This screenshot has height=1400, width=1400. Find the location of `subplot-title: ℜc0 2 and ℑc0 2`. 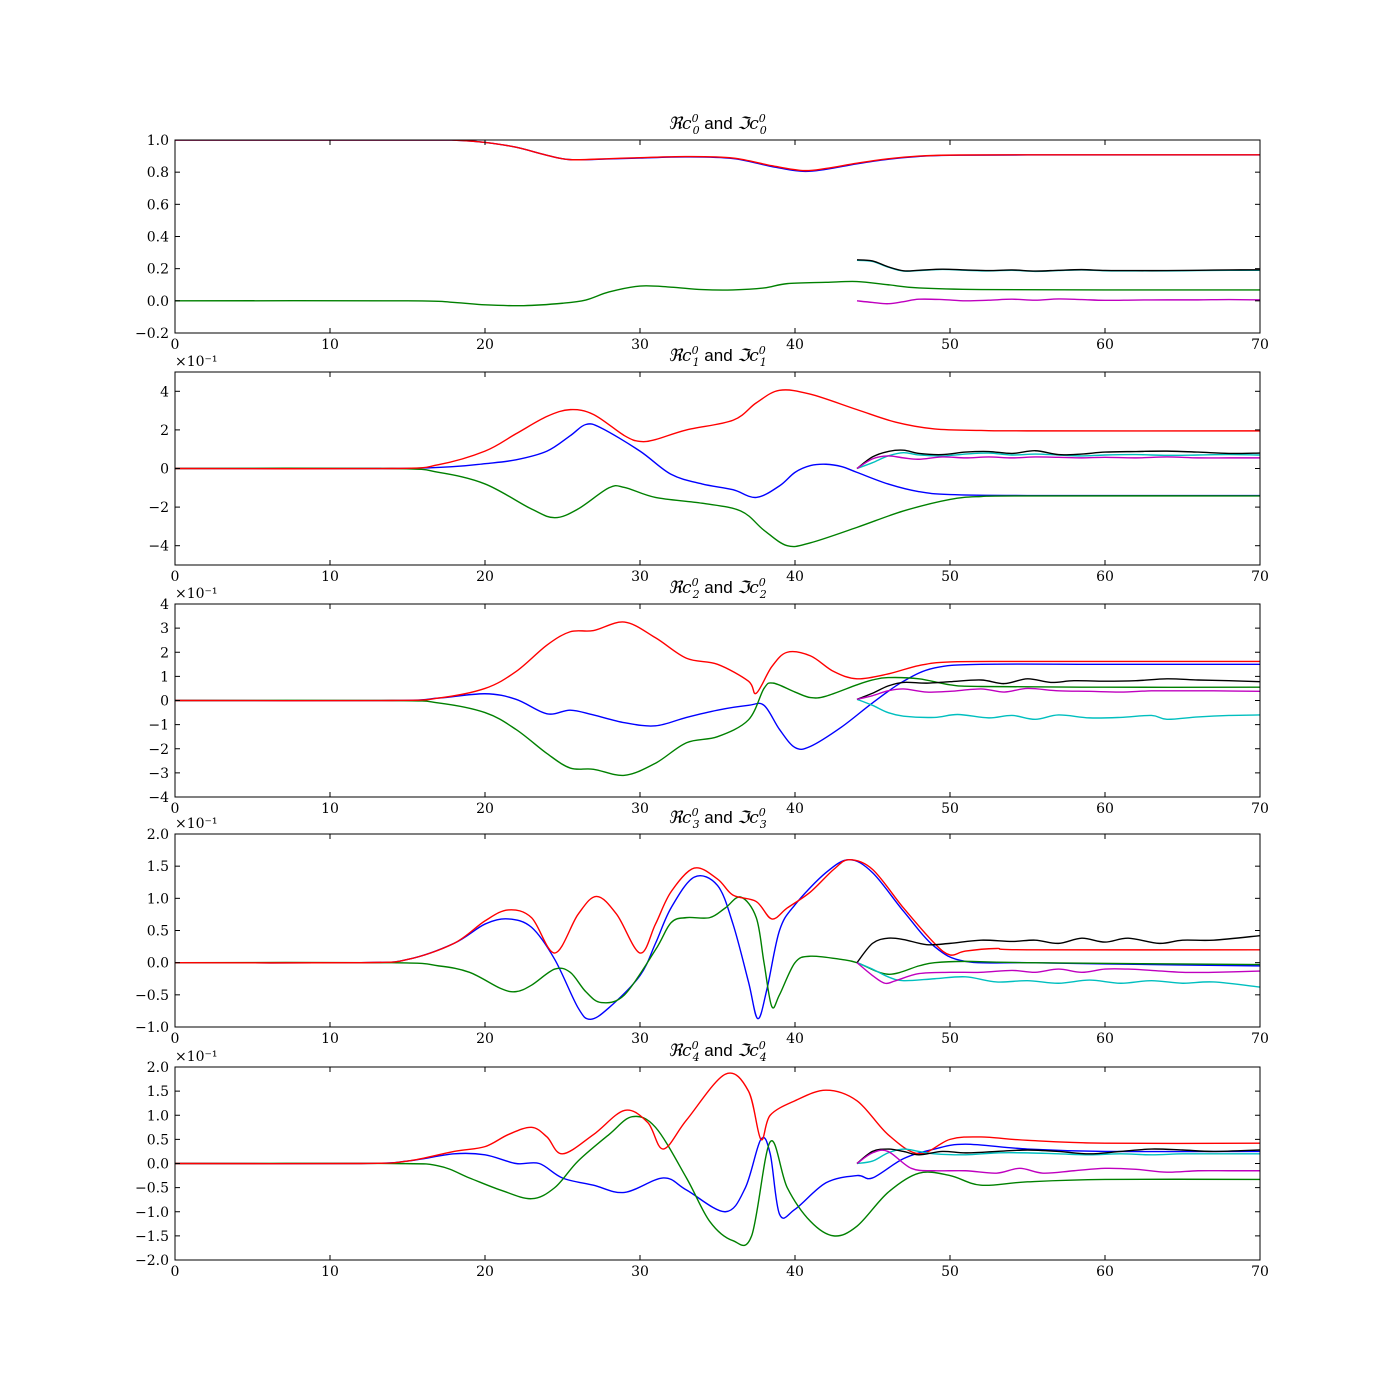

subplot-title: ℜc0 2 and ℑc0 2 is located at coordinates (717, 588).